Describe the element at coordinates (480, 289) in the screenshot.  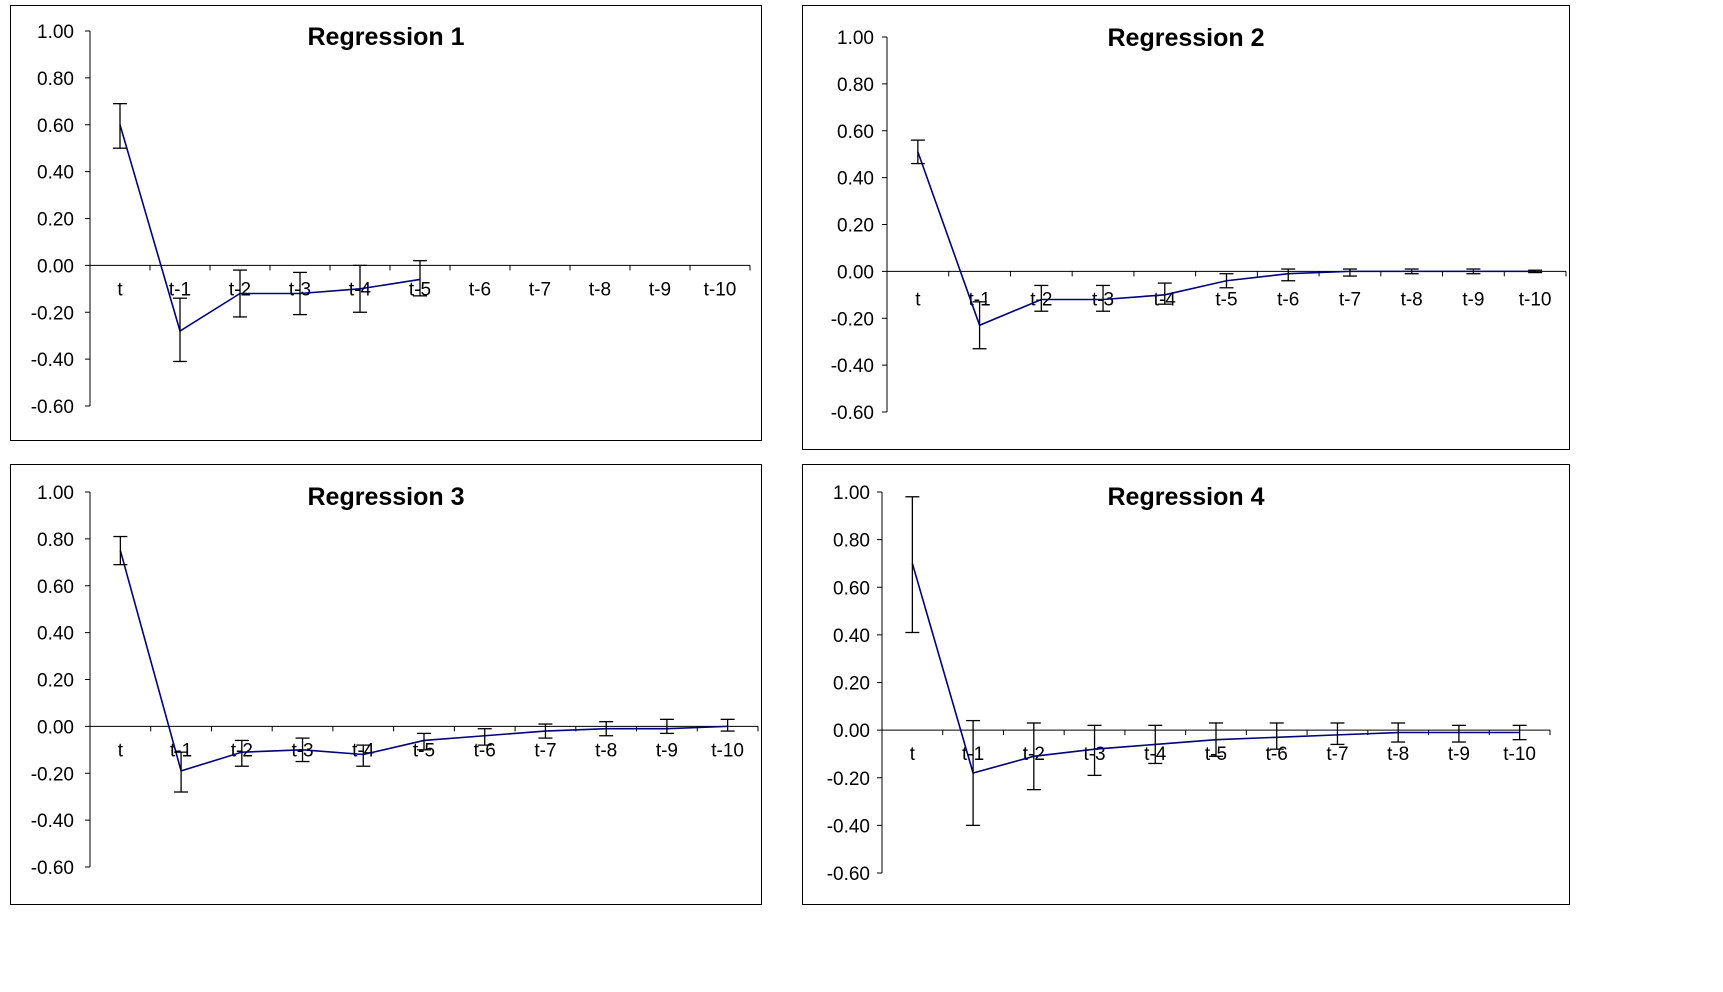
I see `x-tick-label: t-6` at that location.